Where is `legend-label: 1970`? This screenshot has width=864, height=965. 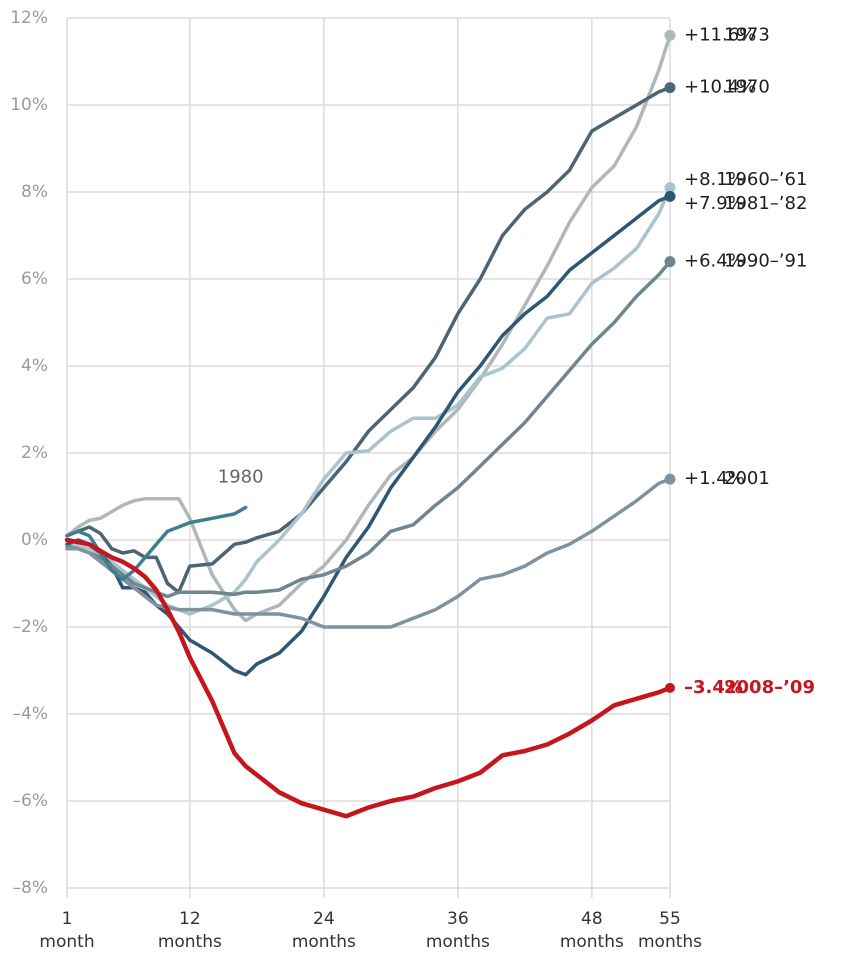 legend-label: 1970 is located at coordinates (747, 87).